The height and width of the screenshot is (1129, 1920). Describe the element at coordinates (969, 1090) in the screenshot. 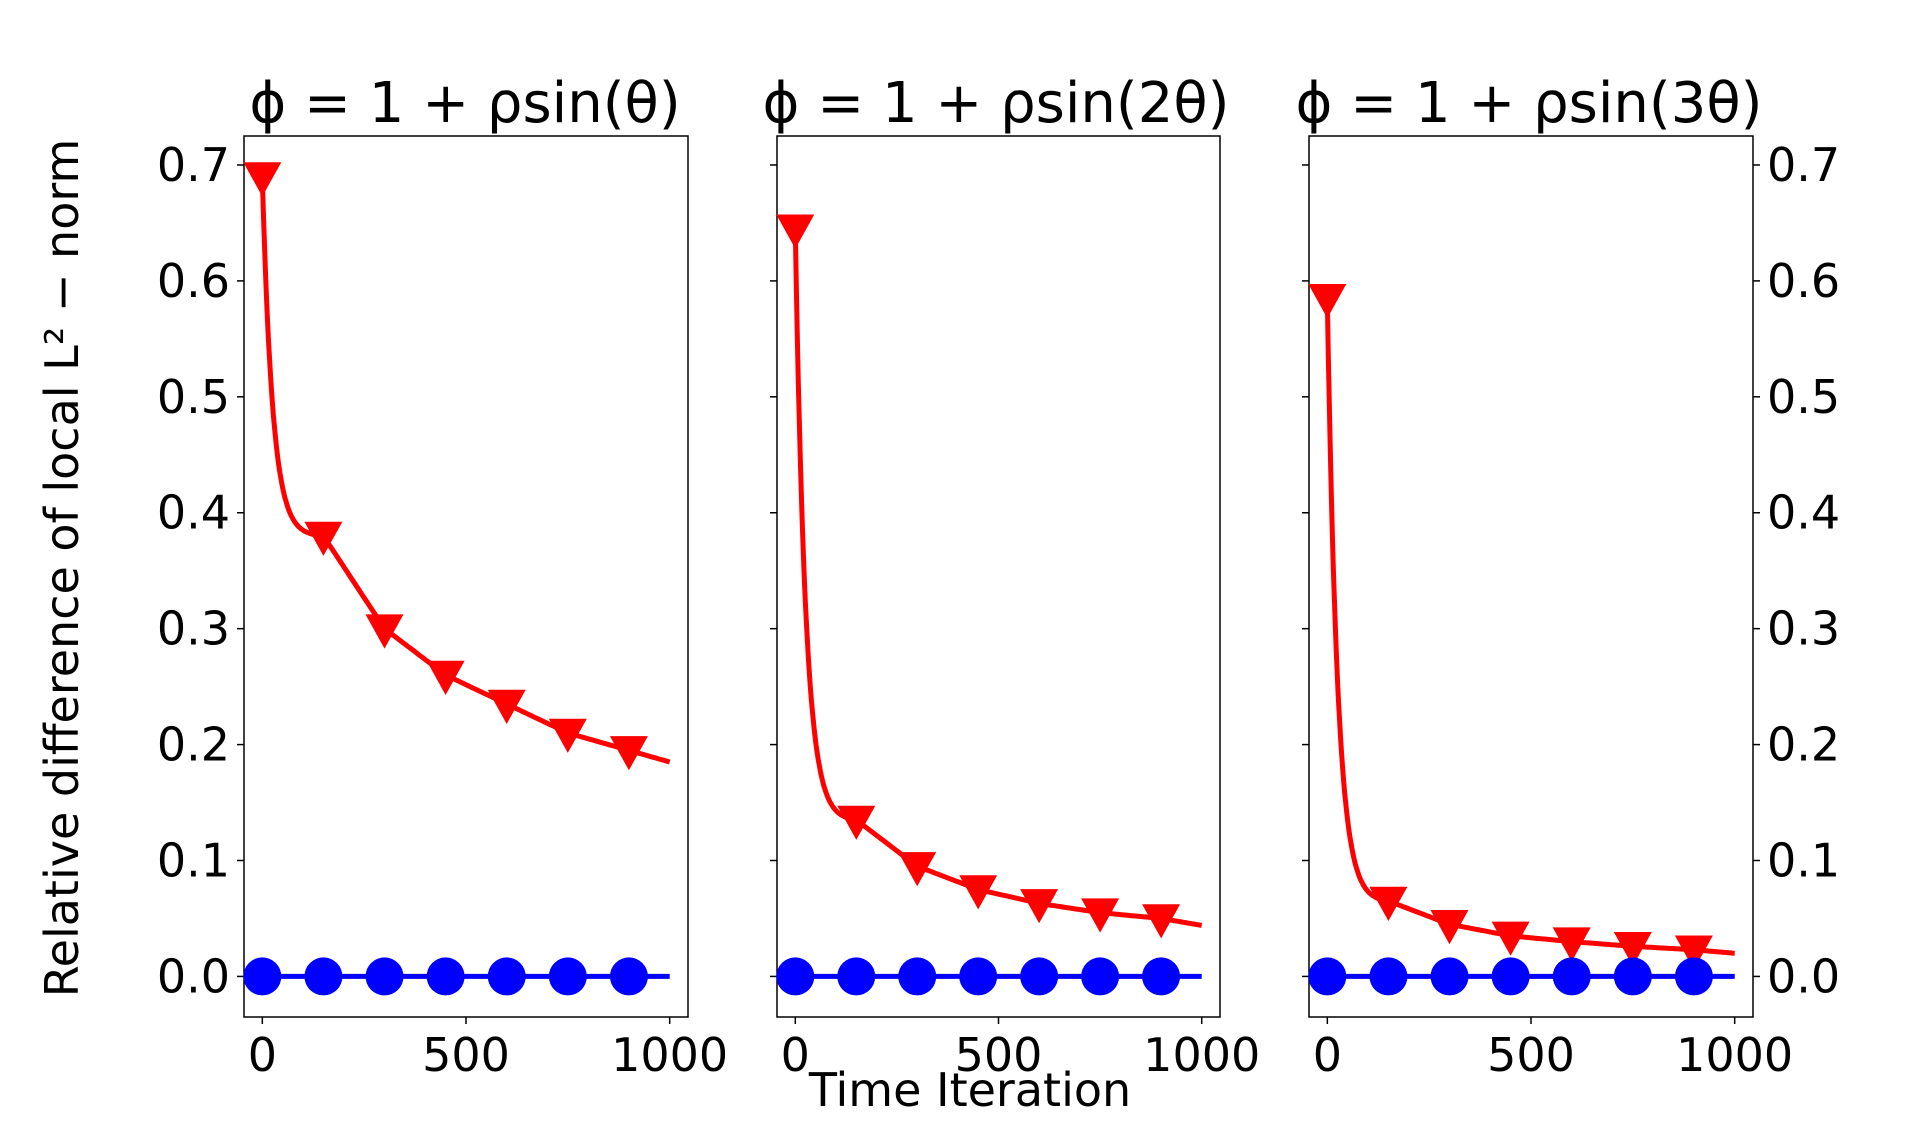

I see `x-axis-title: Time Iteration` at that location.